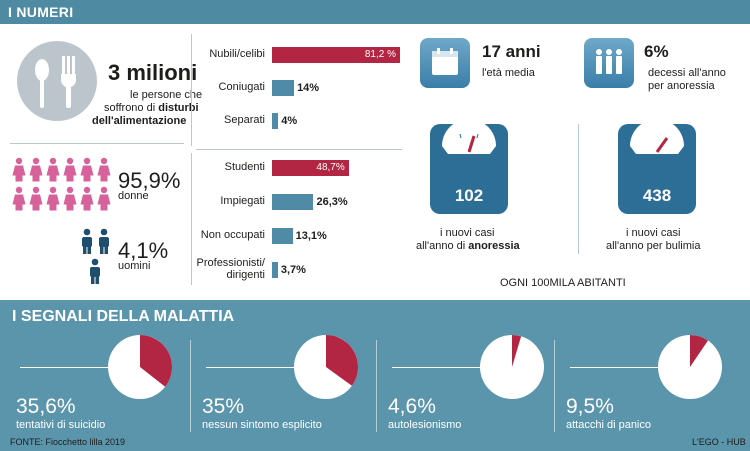 This screenshot has width=750, height=451. What do you see at coordinates (133, 196) in the screenshot?
I see `women-label: donne` at bounding box center [133, 196].